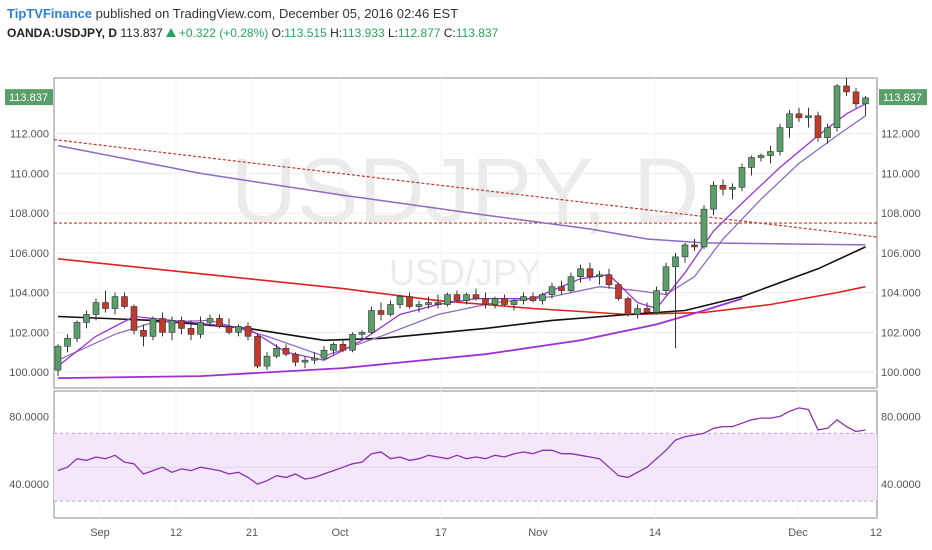  Describe the element at coordinates (29, 373) in the screenshot. I see `price-tick-left: 100.000` at that location.